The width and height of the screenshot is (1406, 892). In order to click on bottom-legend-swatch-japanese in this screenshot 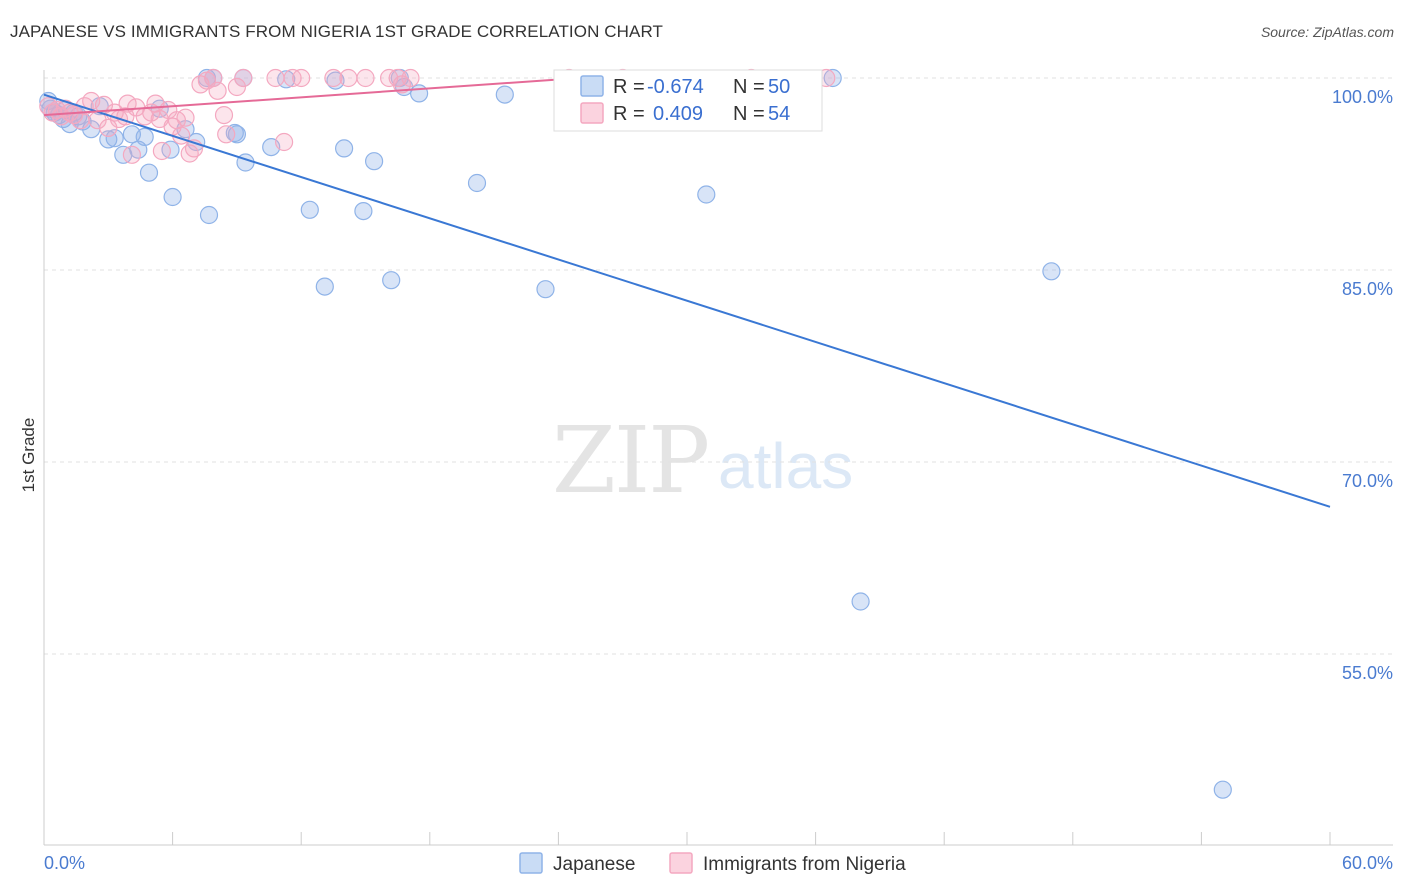, I will do `click(531, 863)`.